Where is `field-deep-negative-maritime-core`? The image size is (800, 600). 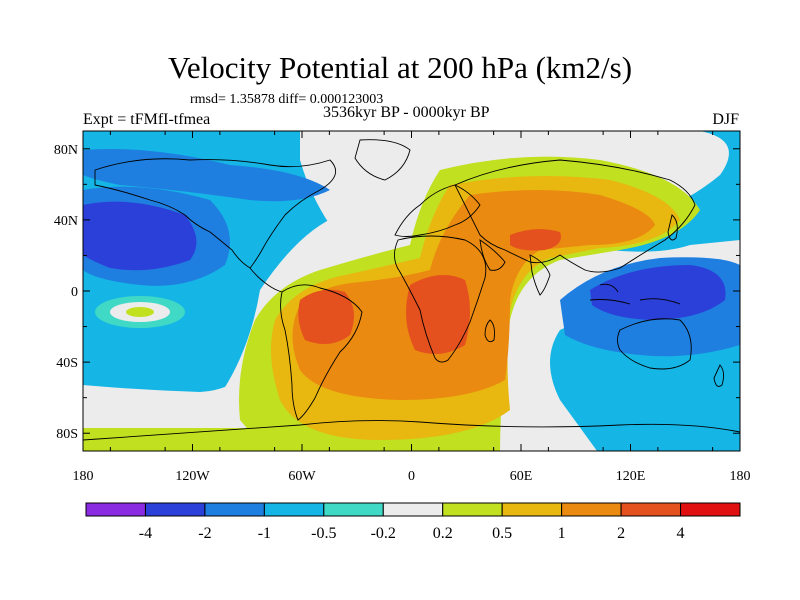
field-deep-negative-maritime-core is located at coordinates (658, 292).